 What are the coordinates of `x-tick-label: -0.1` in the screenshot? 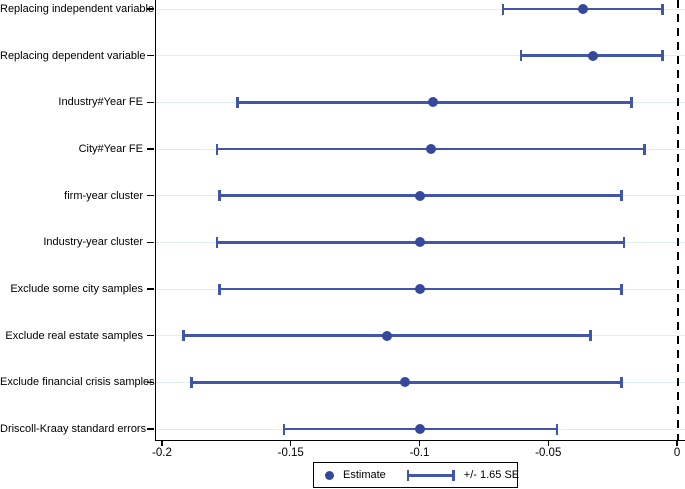 It's located at (419, 453).